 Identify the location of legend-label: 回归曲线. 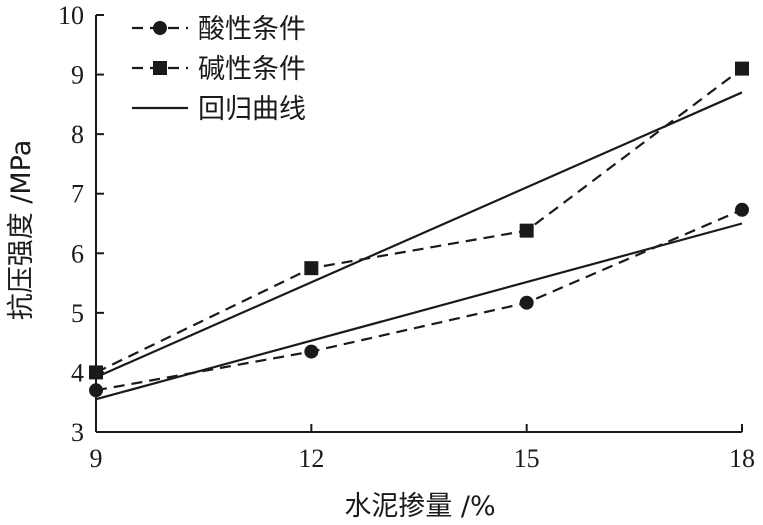
(252, 109).